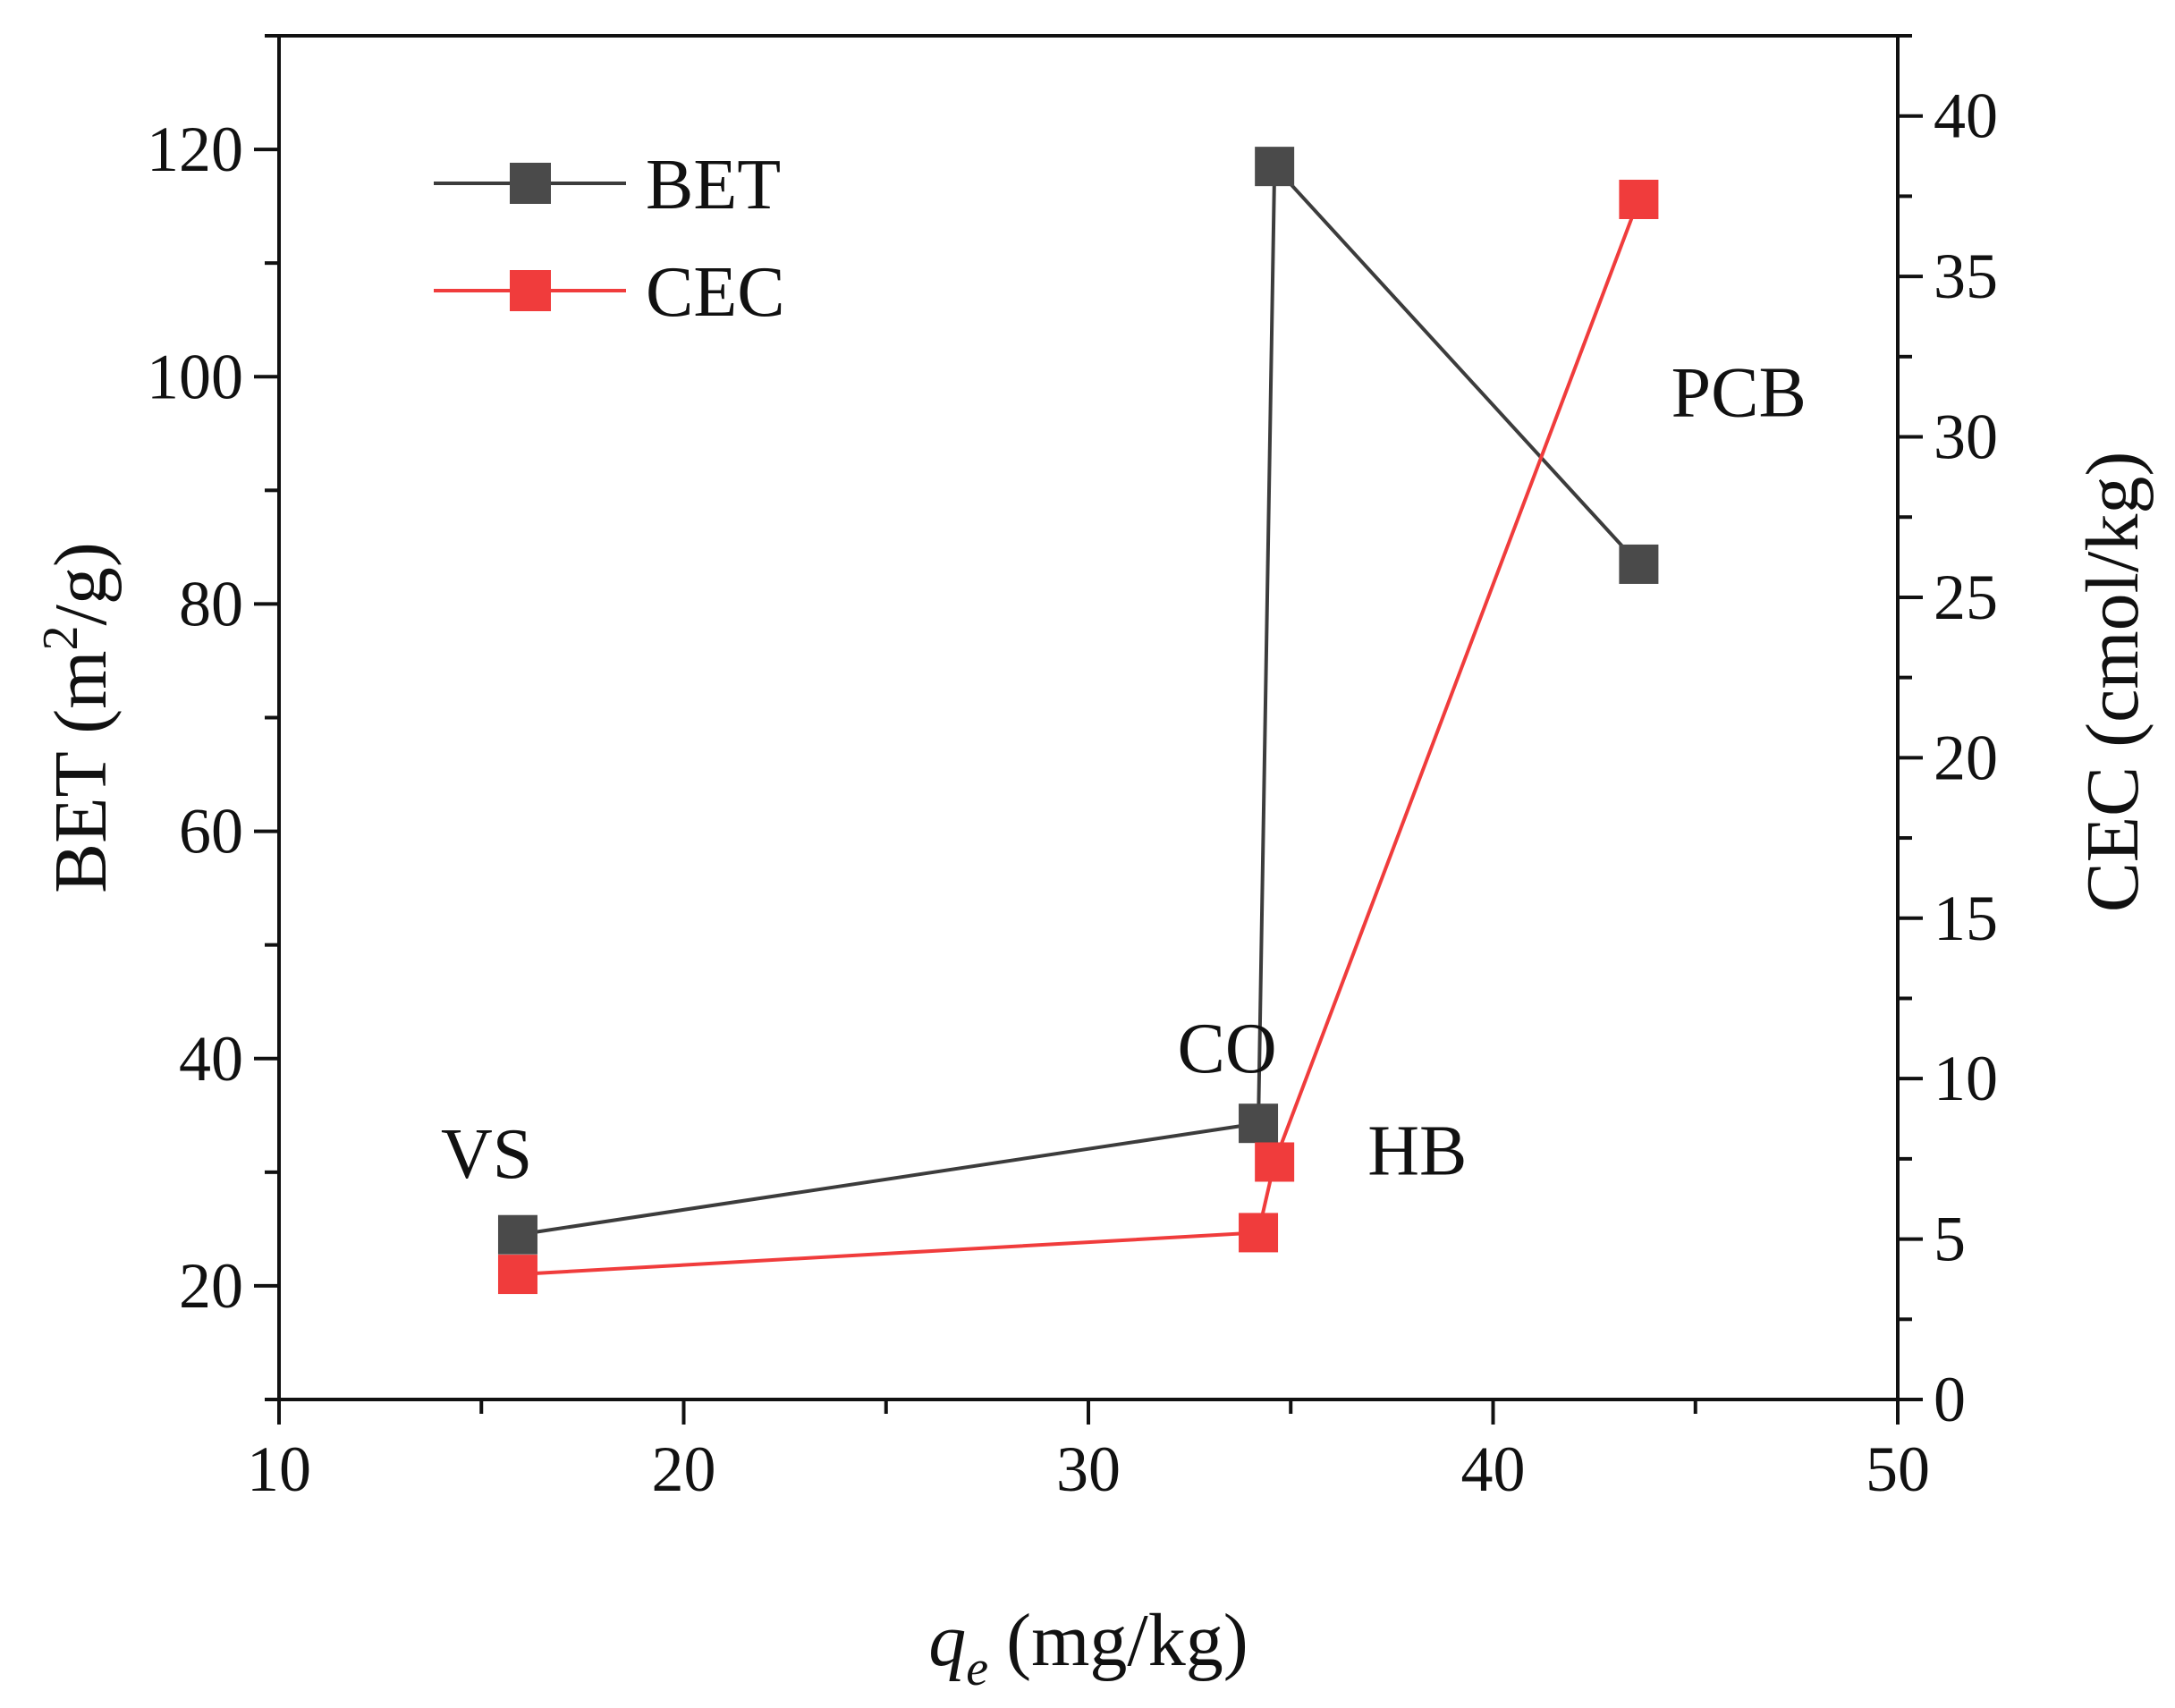  What do you see at coordinates (1227, 1049) in the screenshot?
I see `point-label-co: CO` at bounding box center [1227, 1049].